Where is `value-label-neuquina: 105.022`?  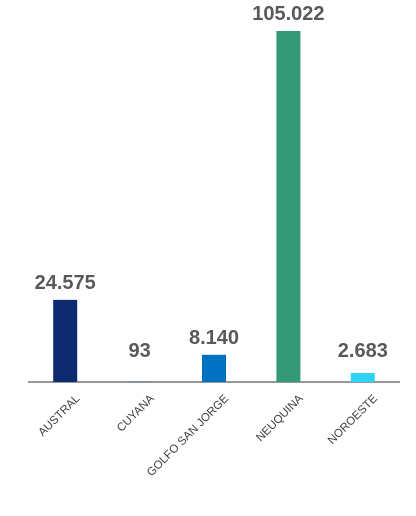
value-label-neuquina: 105.022 is located at coordinates (288, 14).